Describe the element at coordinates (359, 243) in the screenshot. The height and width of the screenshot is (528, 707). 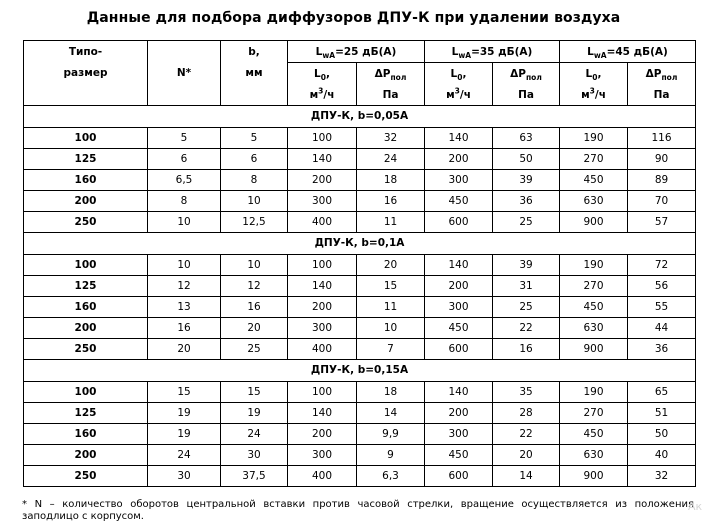
I see `section-header-row: ДПУ-К, b=0,1A` at that location.